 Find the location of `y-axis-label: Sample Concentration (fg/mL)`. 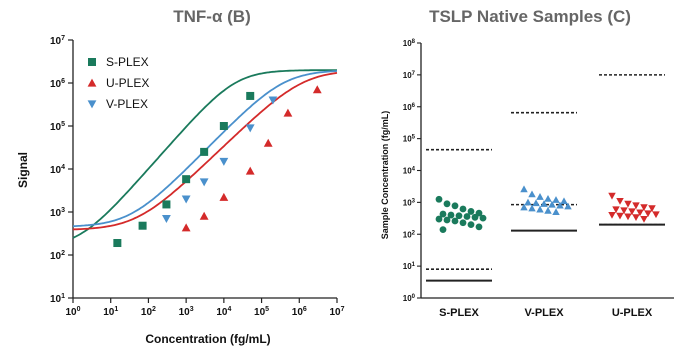

y-axis-label: Sample Concentration (fg/mL) is located at coordinates (385, 175).